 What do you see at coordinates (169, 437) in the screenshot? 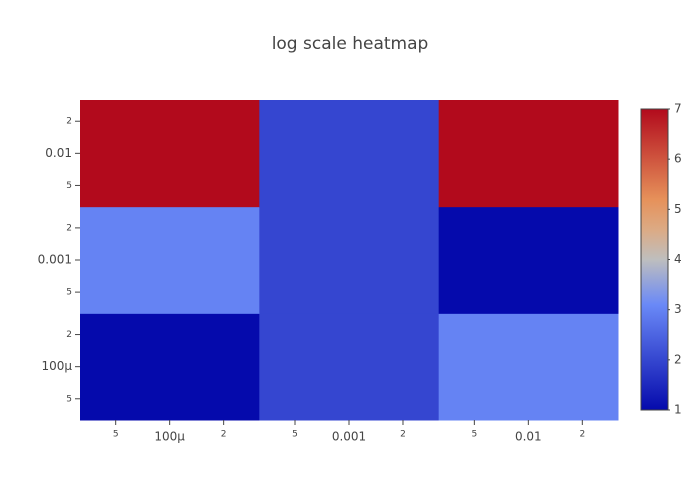
I see `x-tick-label: 100μ` at bounding box center [169, 437].